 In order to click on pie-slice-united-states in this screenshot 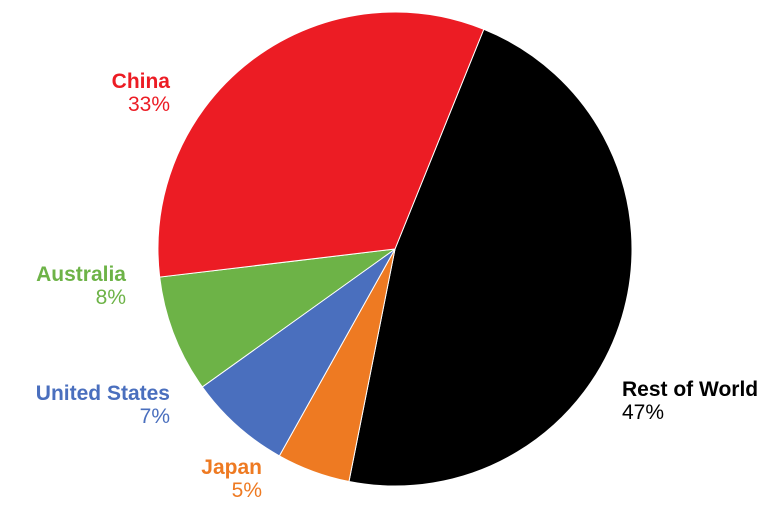, I will do `click(298, 352)`.